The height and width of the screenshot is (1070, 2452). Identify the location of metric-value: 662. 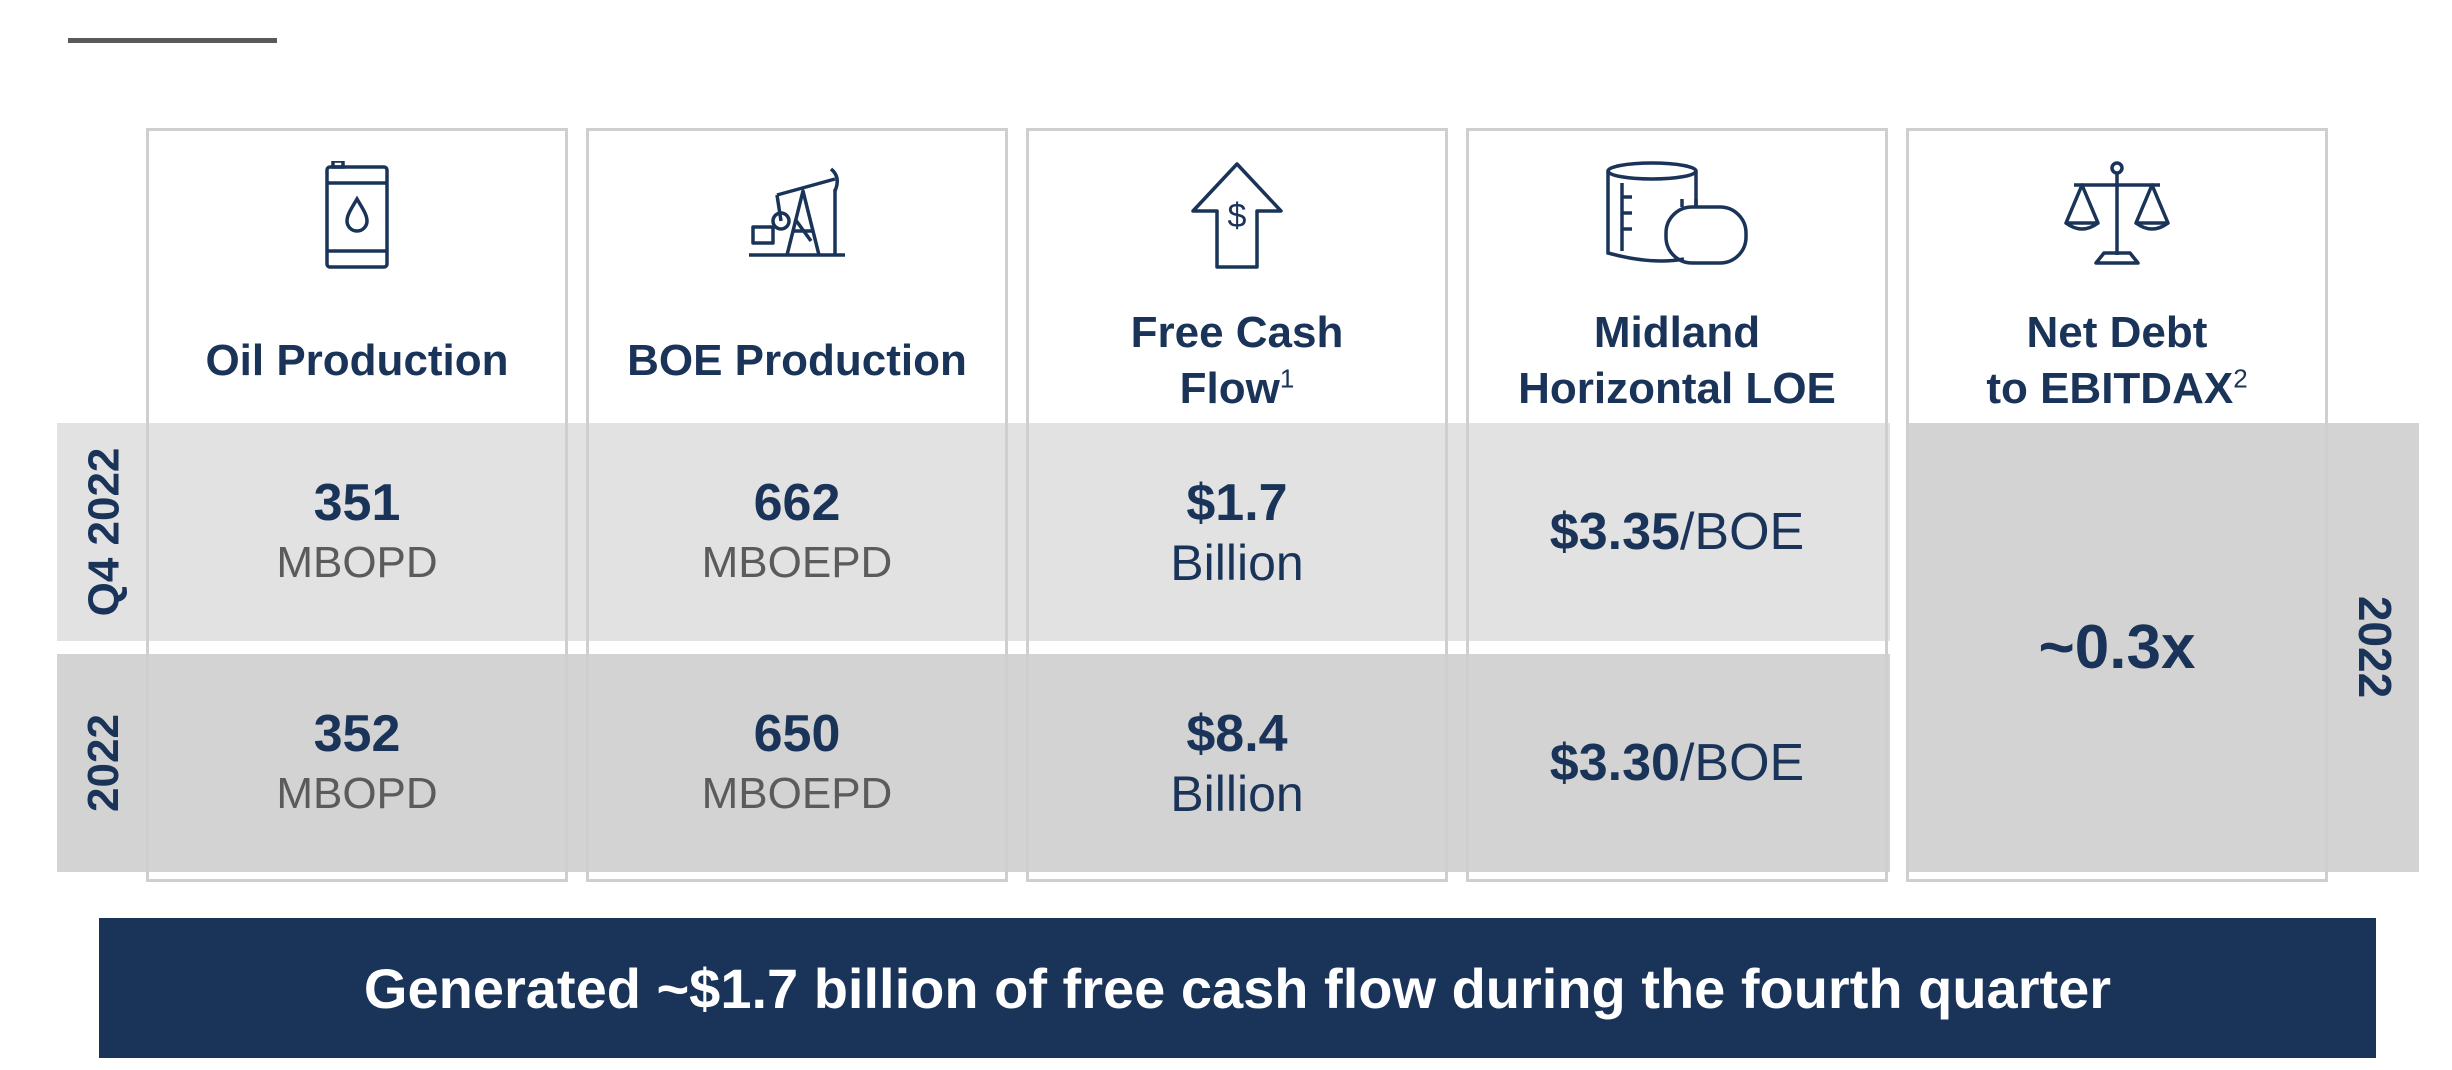
(797, 503).